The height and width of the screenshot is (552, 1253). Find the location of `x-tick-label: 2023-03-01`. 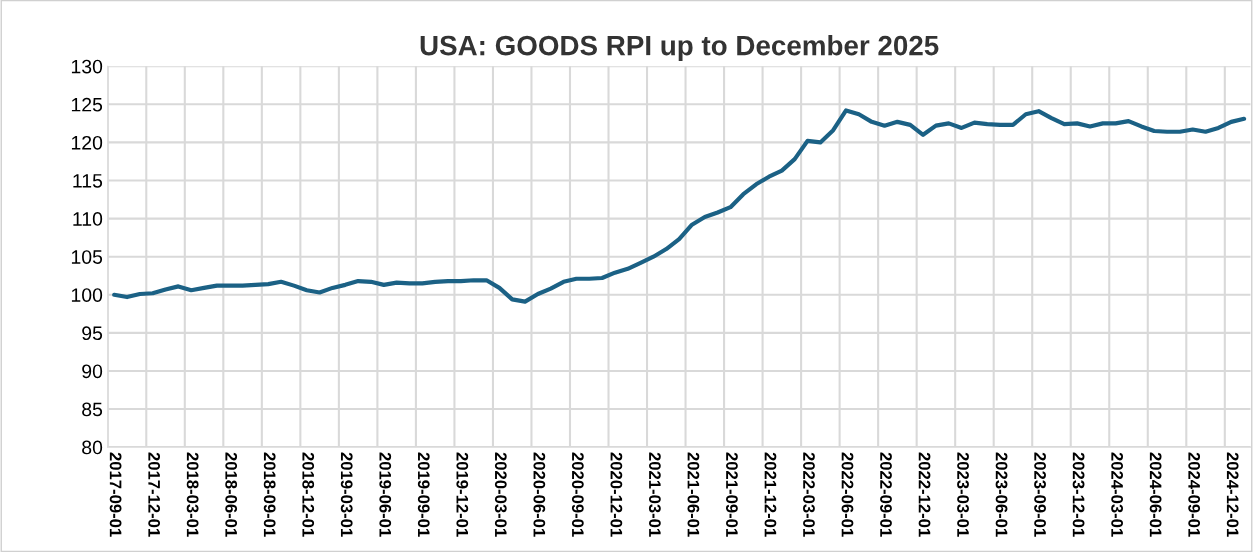

x-tick-label: 2023-03-01 is located at coordinates (963, 494).